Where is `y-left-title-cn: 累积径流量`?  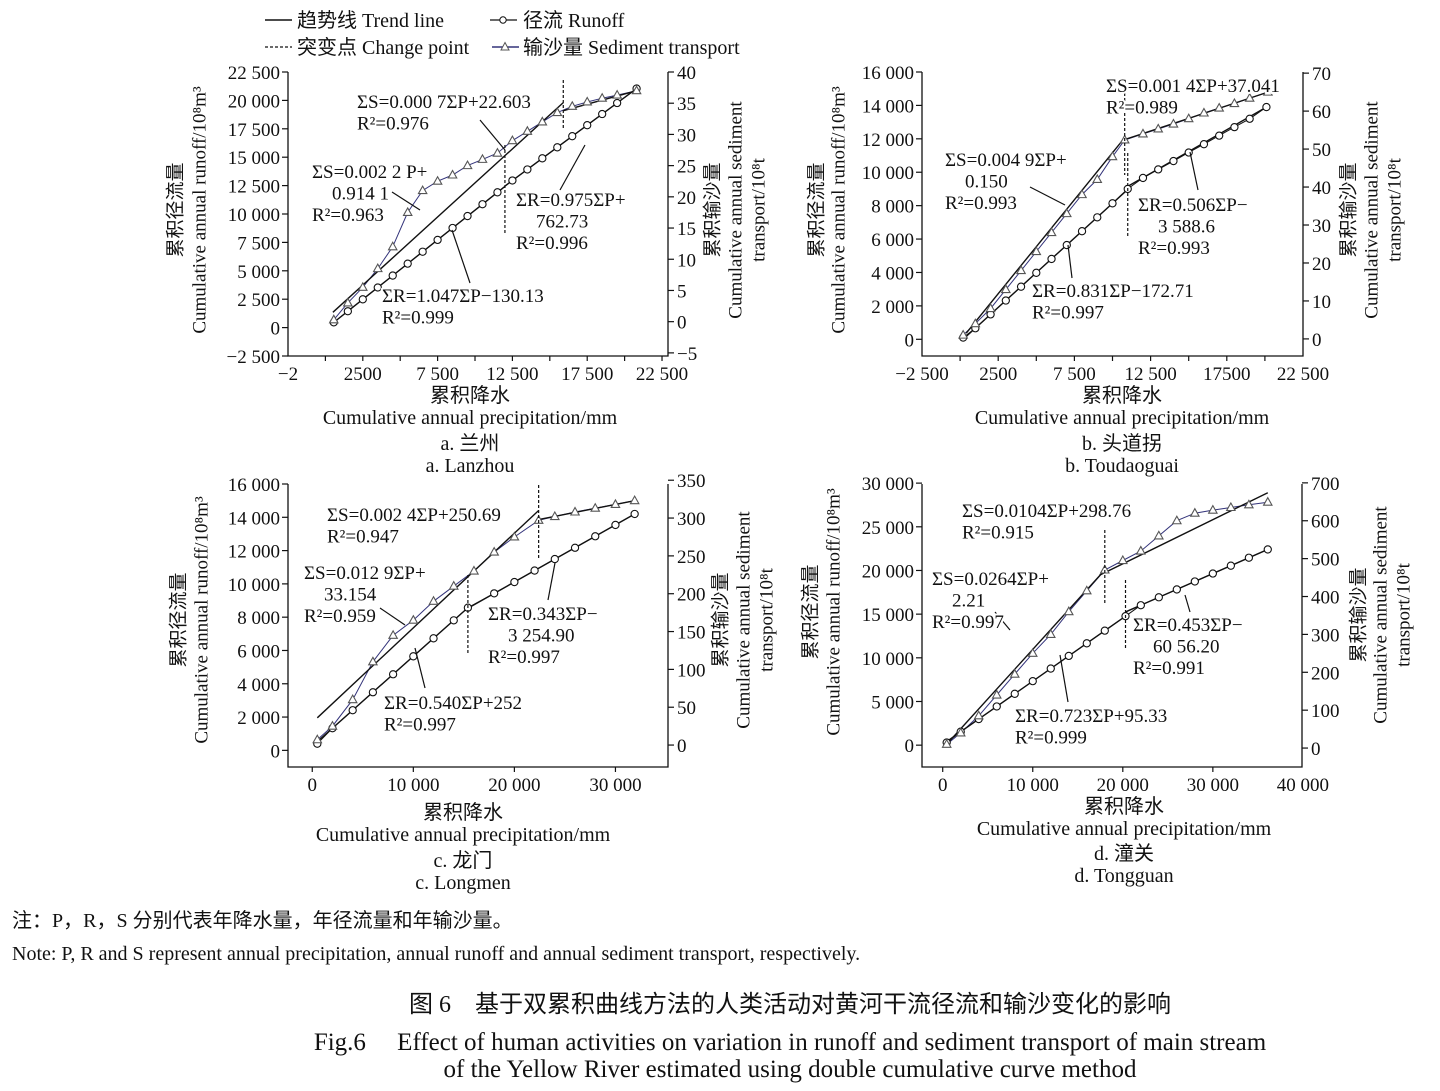
y-left-title-cn: 累积径流量 is located at coordinates (816, 209).